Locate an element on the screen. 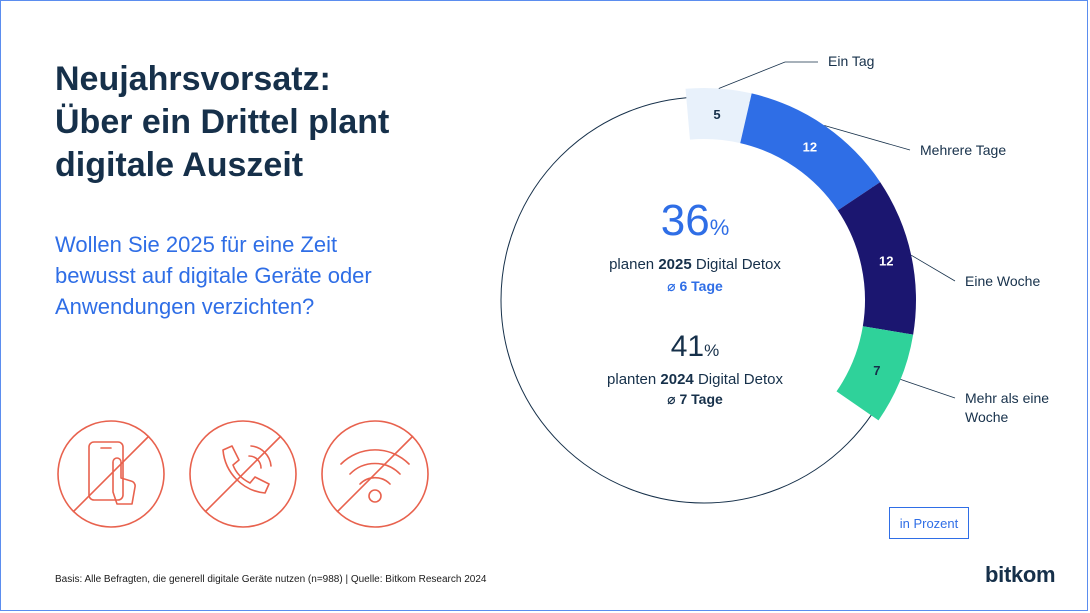  value-2025: 36 is located at coordinates (685, 220).